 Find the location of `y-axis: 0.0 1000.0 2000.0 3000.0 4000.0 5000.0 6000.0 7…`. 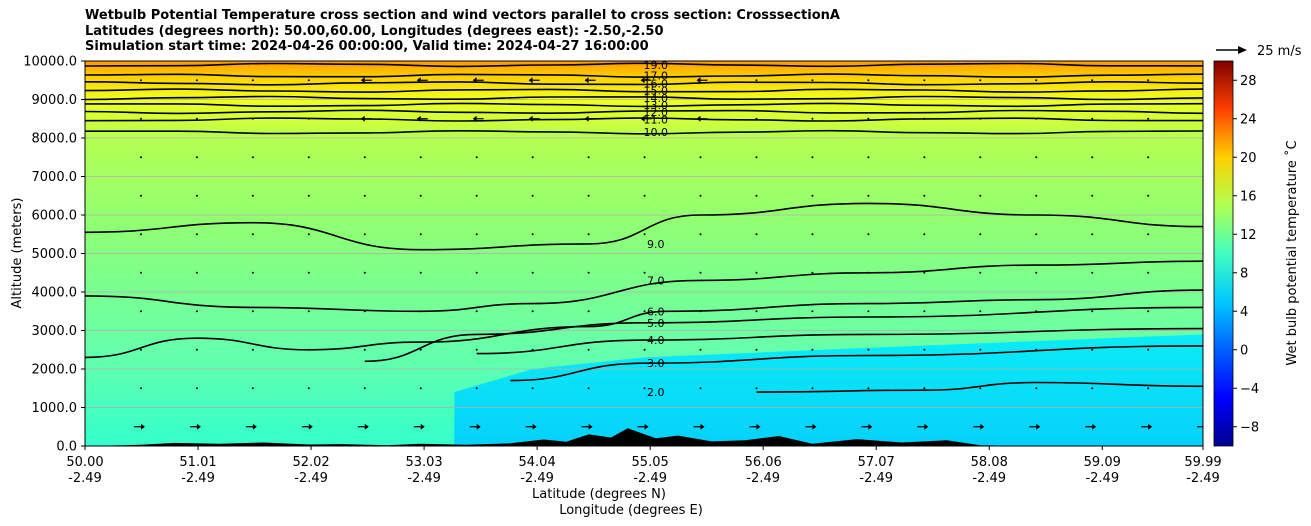

y-axis: 0.0 1000.0 2000.0 3000.0 4000.0 5000.0 6000.0 7… is located at coordinates (54, 255).